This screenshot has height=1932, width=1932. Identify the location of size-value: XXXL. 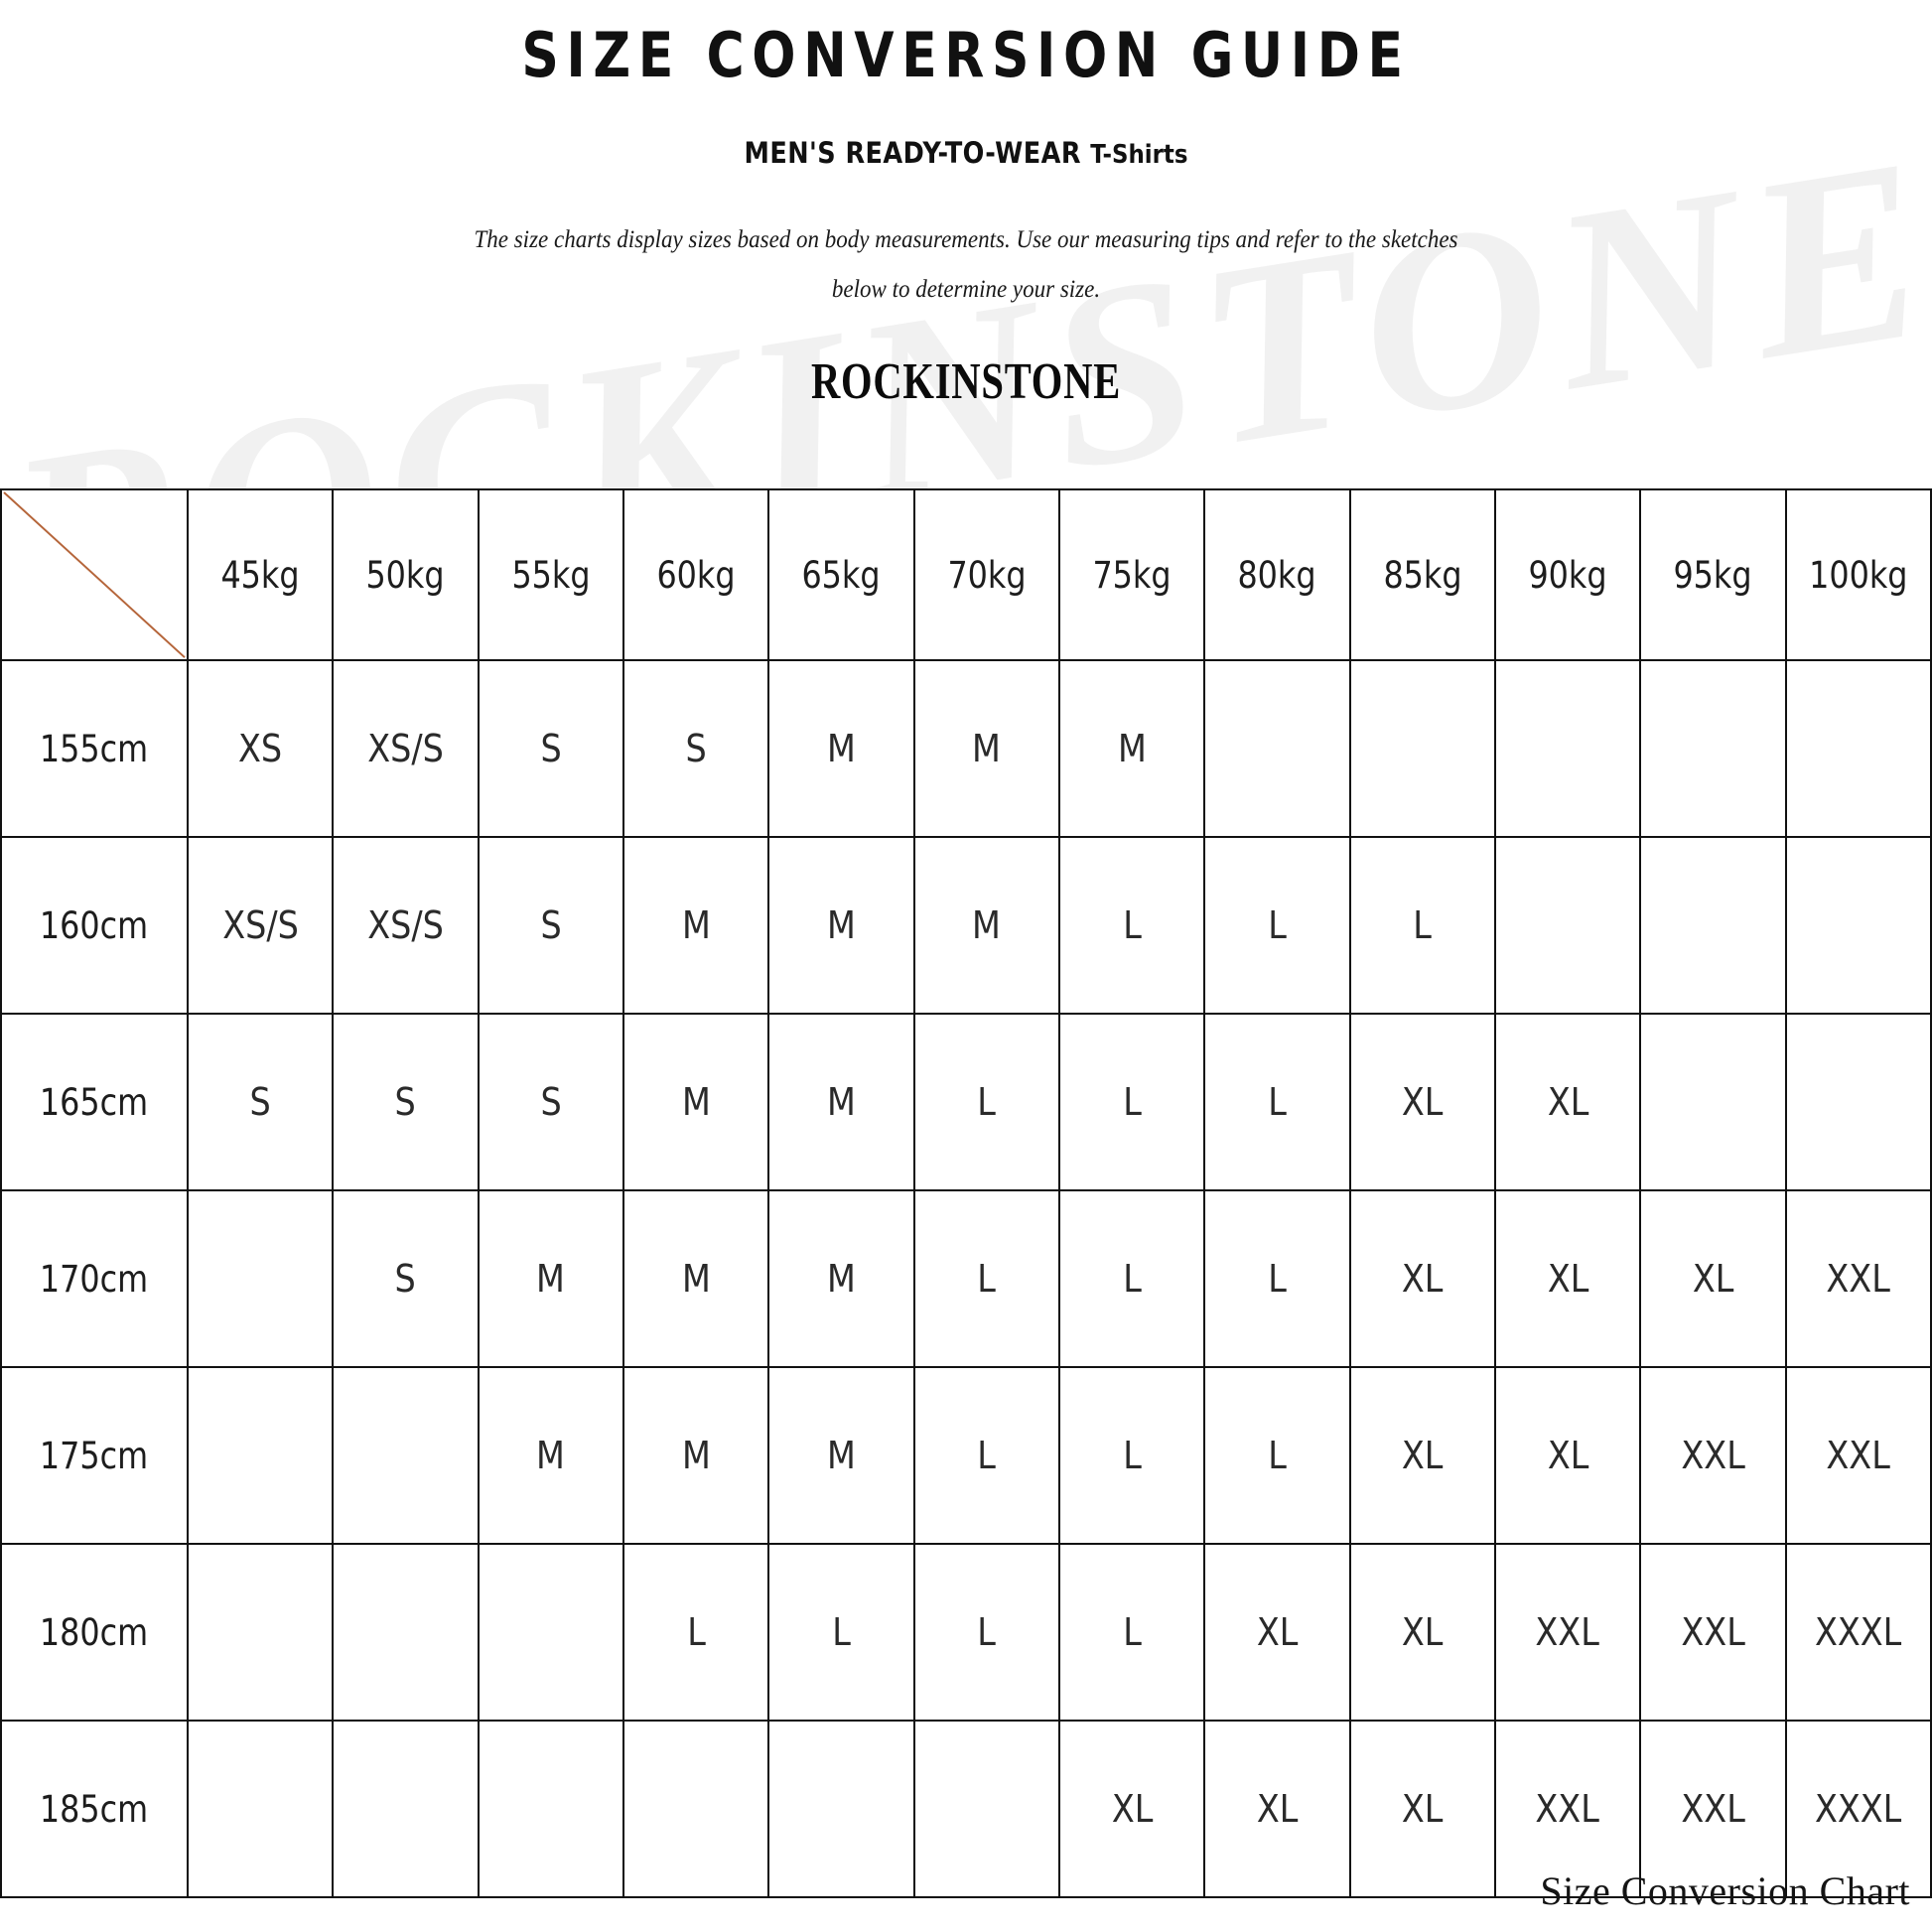
(1859, 1810).